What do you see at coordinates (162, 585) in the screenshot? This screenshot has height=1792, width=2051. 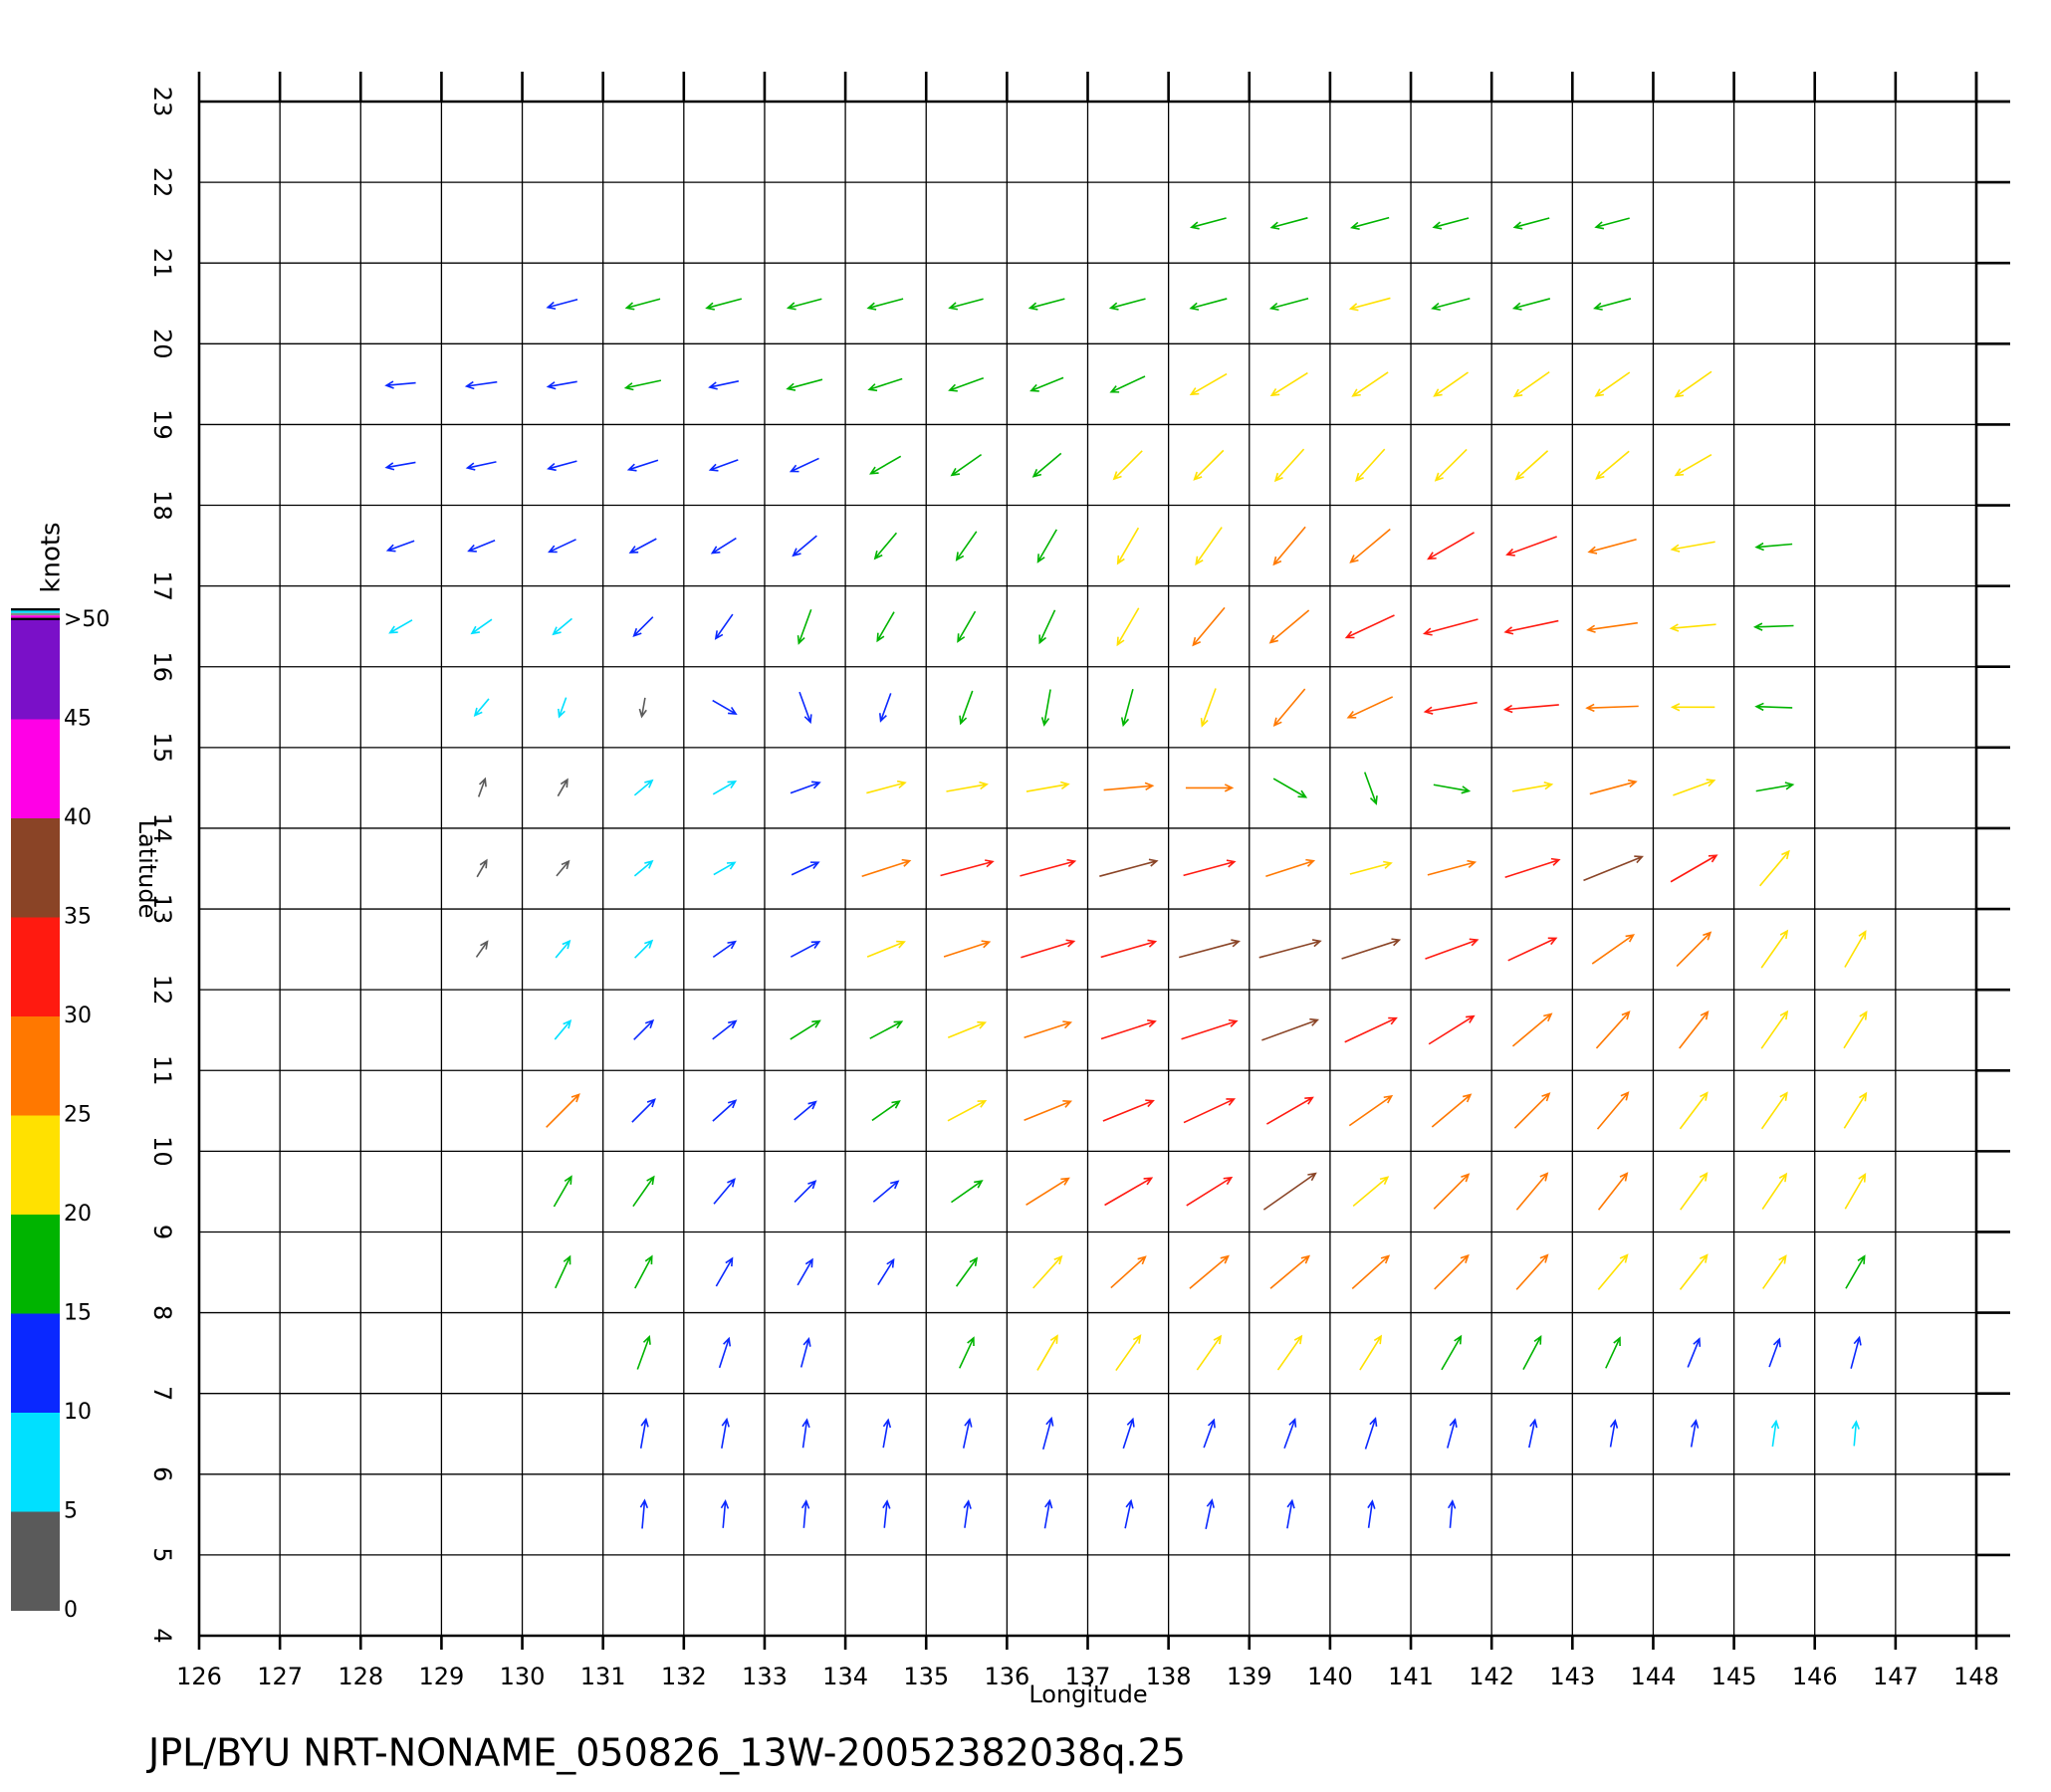 I see `y-tick-label: 17` at bounding box center [162, 585].